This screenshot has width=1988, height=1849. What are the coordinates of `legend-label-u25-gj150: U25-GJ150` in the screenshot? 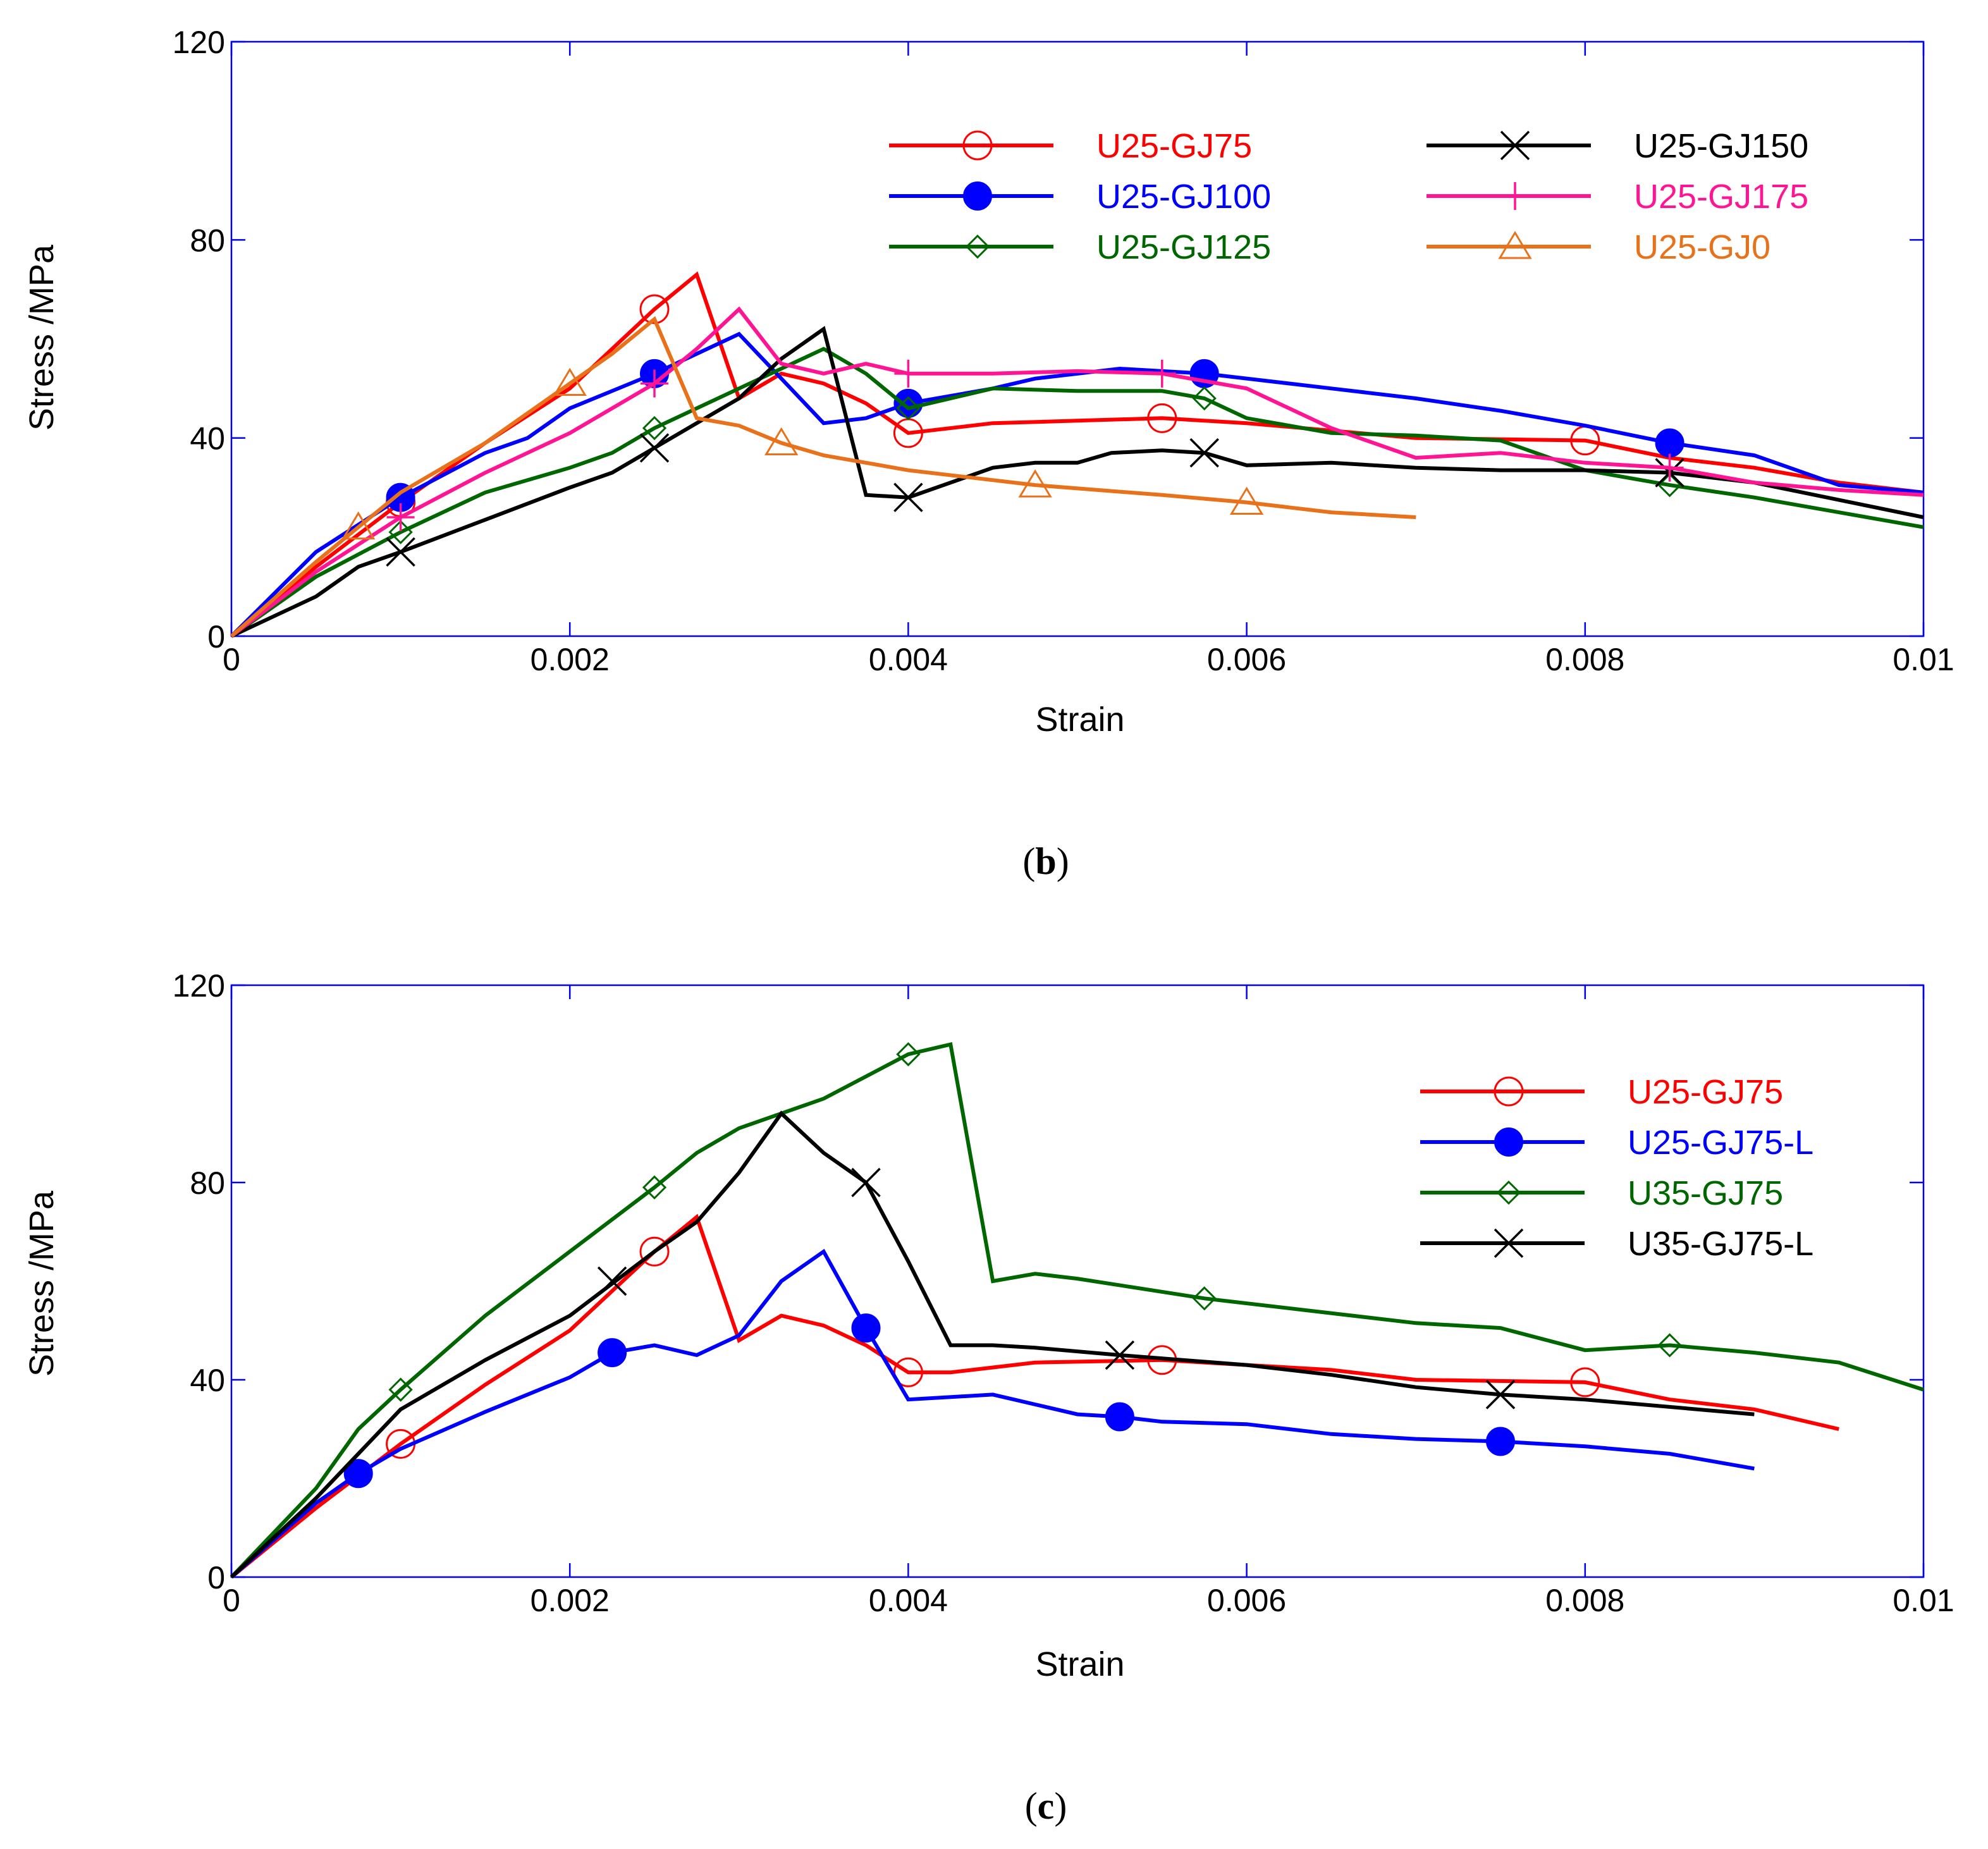 It's located at (1721, 146).